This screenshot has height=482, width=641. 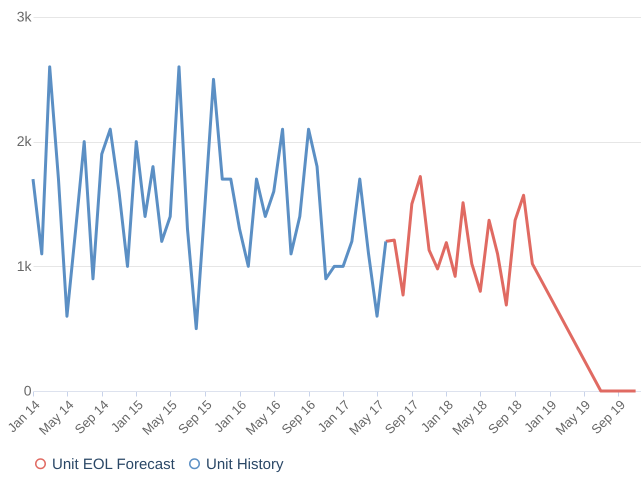 I want to click on x-tick-label: Sep 17, so click(x=402, y=417).